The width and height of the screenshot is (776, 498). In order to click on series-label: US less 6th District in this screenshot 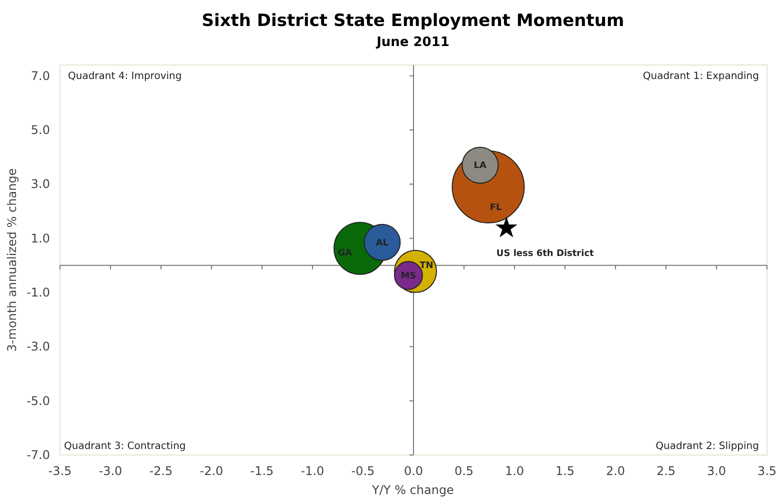, I will do `click(545, 254)`.